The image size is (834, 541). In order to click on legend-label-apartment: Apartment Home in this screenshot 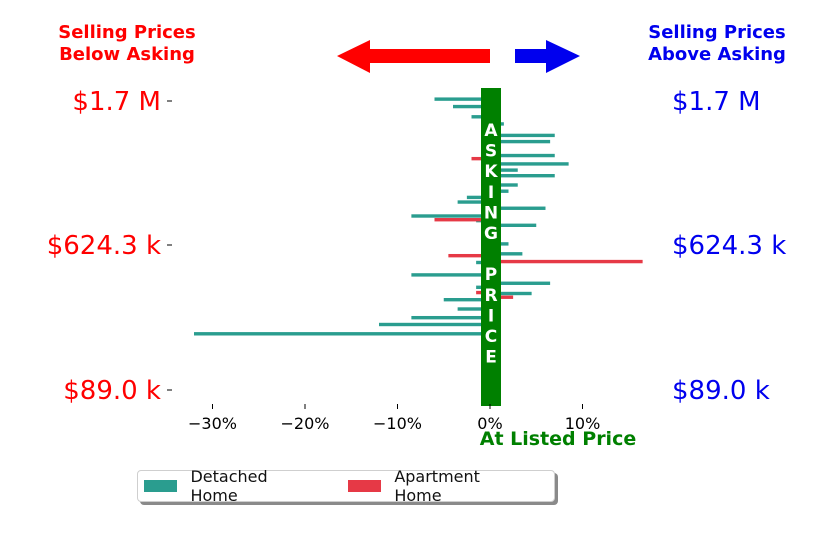, I will do `click(437, 486)`.